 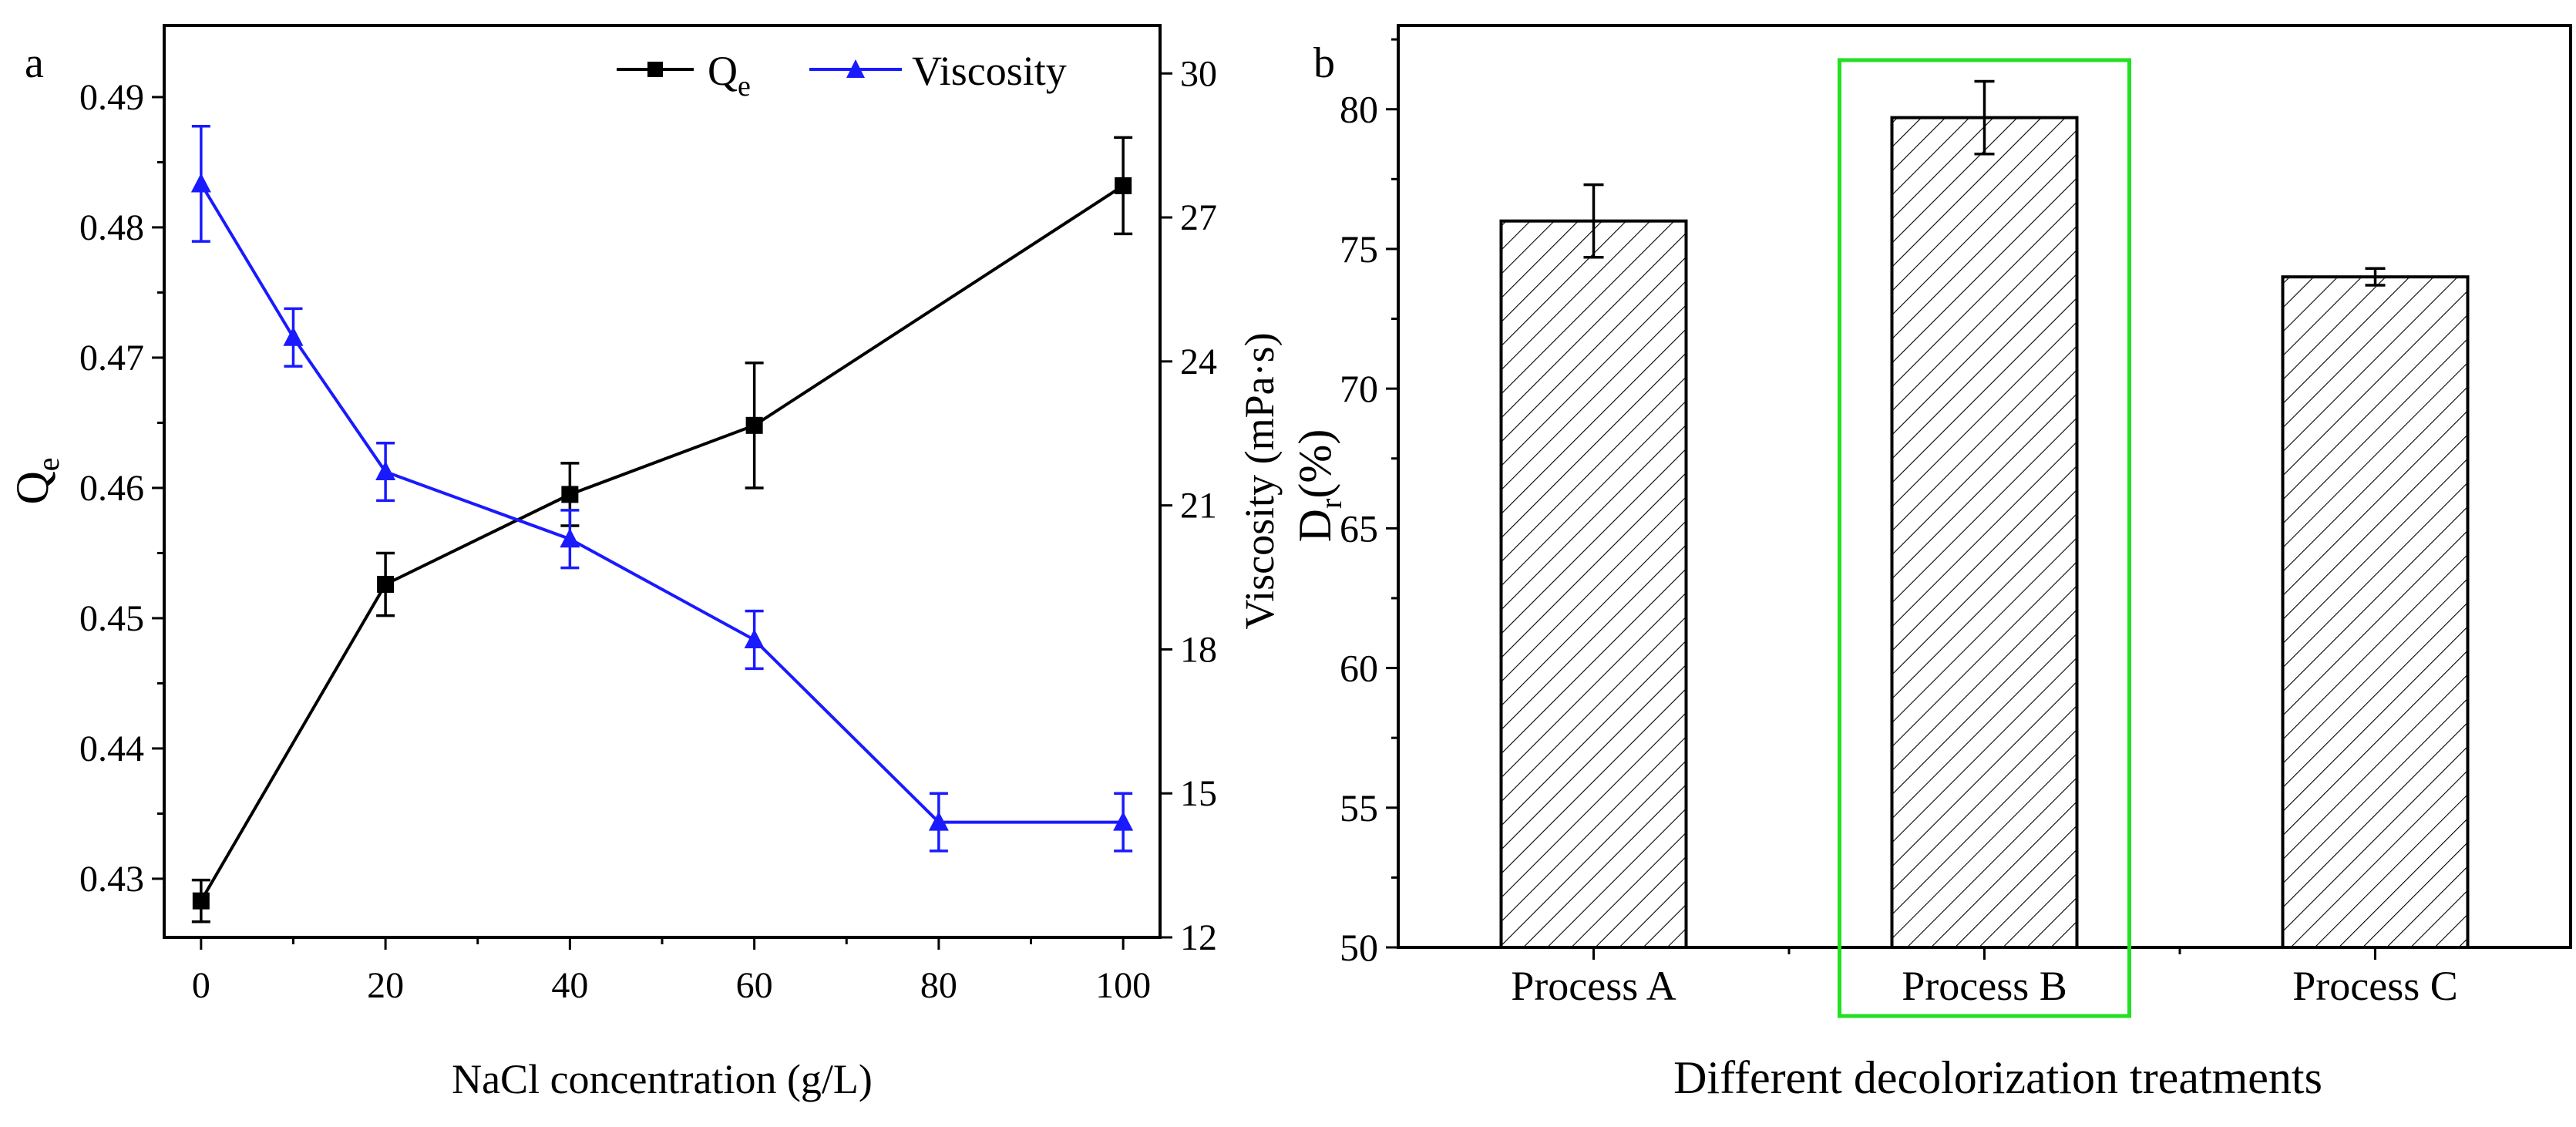 What do you see at coordinates (1198, 506) in the screenshot?
I see `y-right-tick-label: 21` at bounding box center [1198, 506].